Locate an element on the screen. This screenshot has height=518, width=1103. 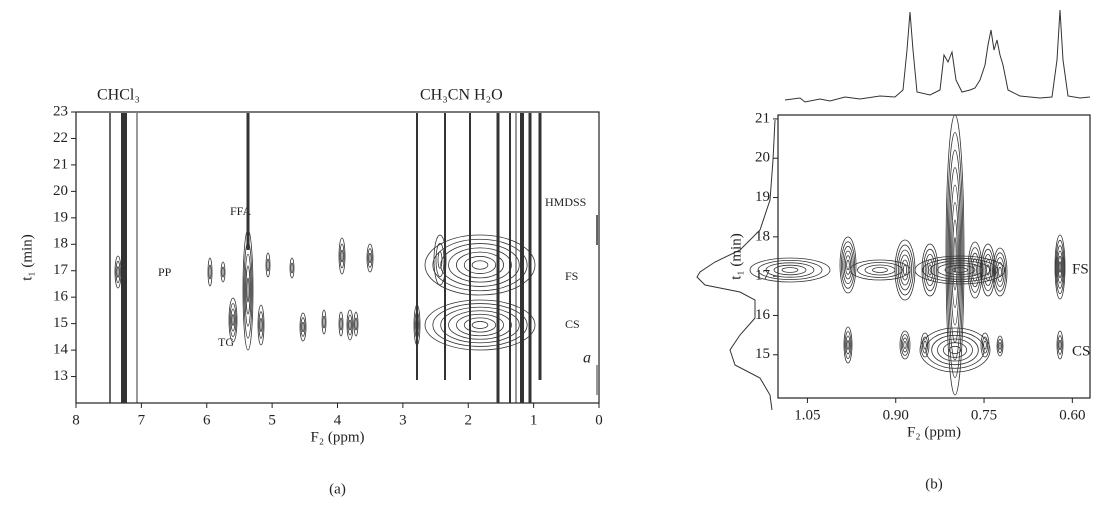
y-tick-label: 21 is located at coordinates (60, 164).